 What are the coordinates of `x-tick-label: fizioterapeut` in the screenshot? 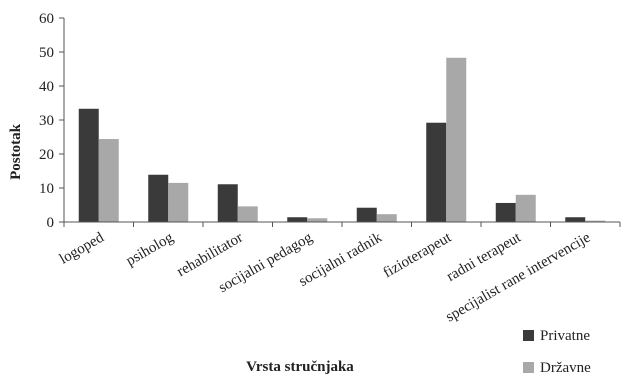 It's located at (418, 255).